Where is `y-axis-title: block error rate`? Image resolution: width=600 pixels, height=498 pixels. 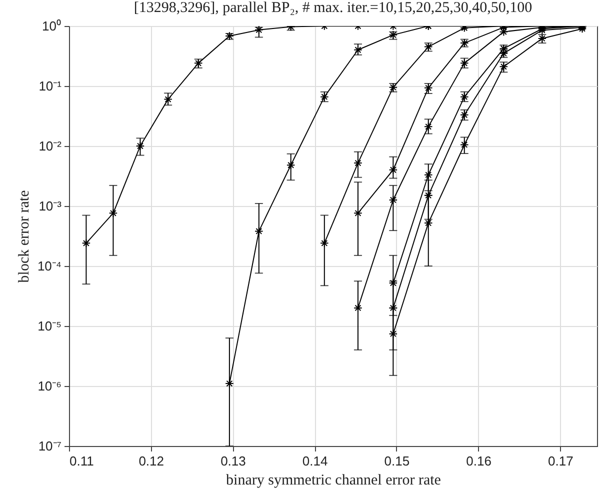
y-axis-title: block error rate is located at coordinates (24, 236).